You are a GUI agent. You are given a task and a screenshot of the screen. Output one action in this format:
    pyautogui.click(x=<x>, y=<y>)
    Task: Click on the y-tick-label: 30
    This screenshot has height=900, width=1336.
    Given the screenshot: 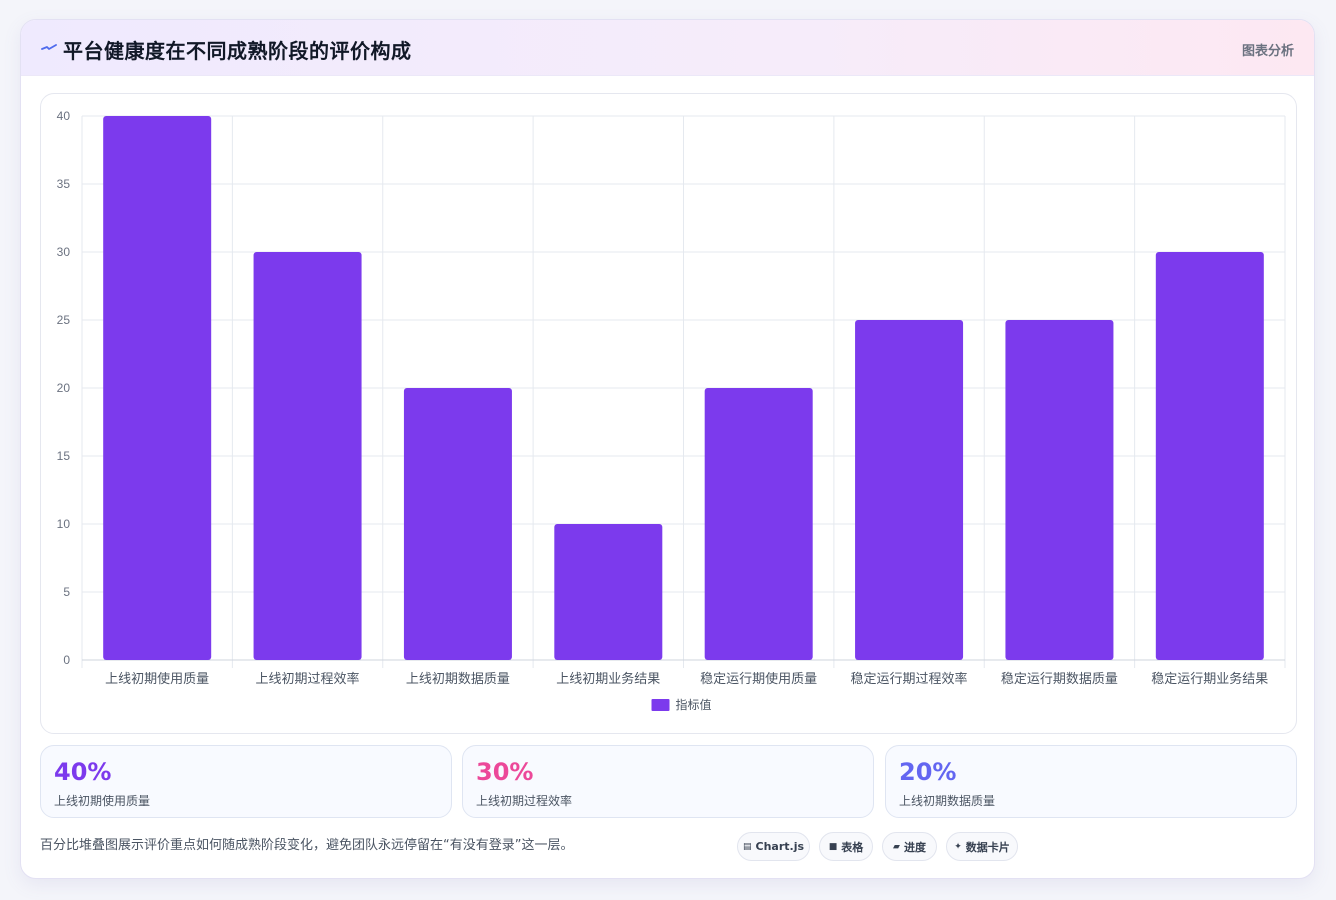 What is the action you would take?
    pyautogui.click(x=64, y=252)
    